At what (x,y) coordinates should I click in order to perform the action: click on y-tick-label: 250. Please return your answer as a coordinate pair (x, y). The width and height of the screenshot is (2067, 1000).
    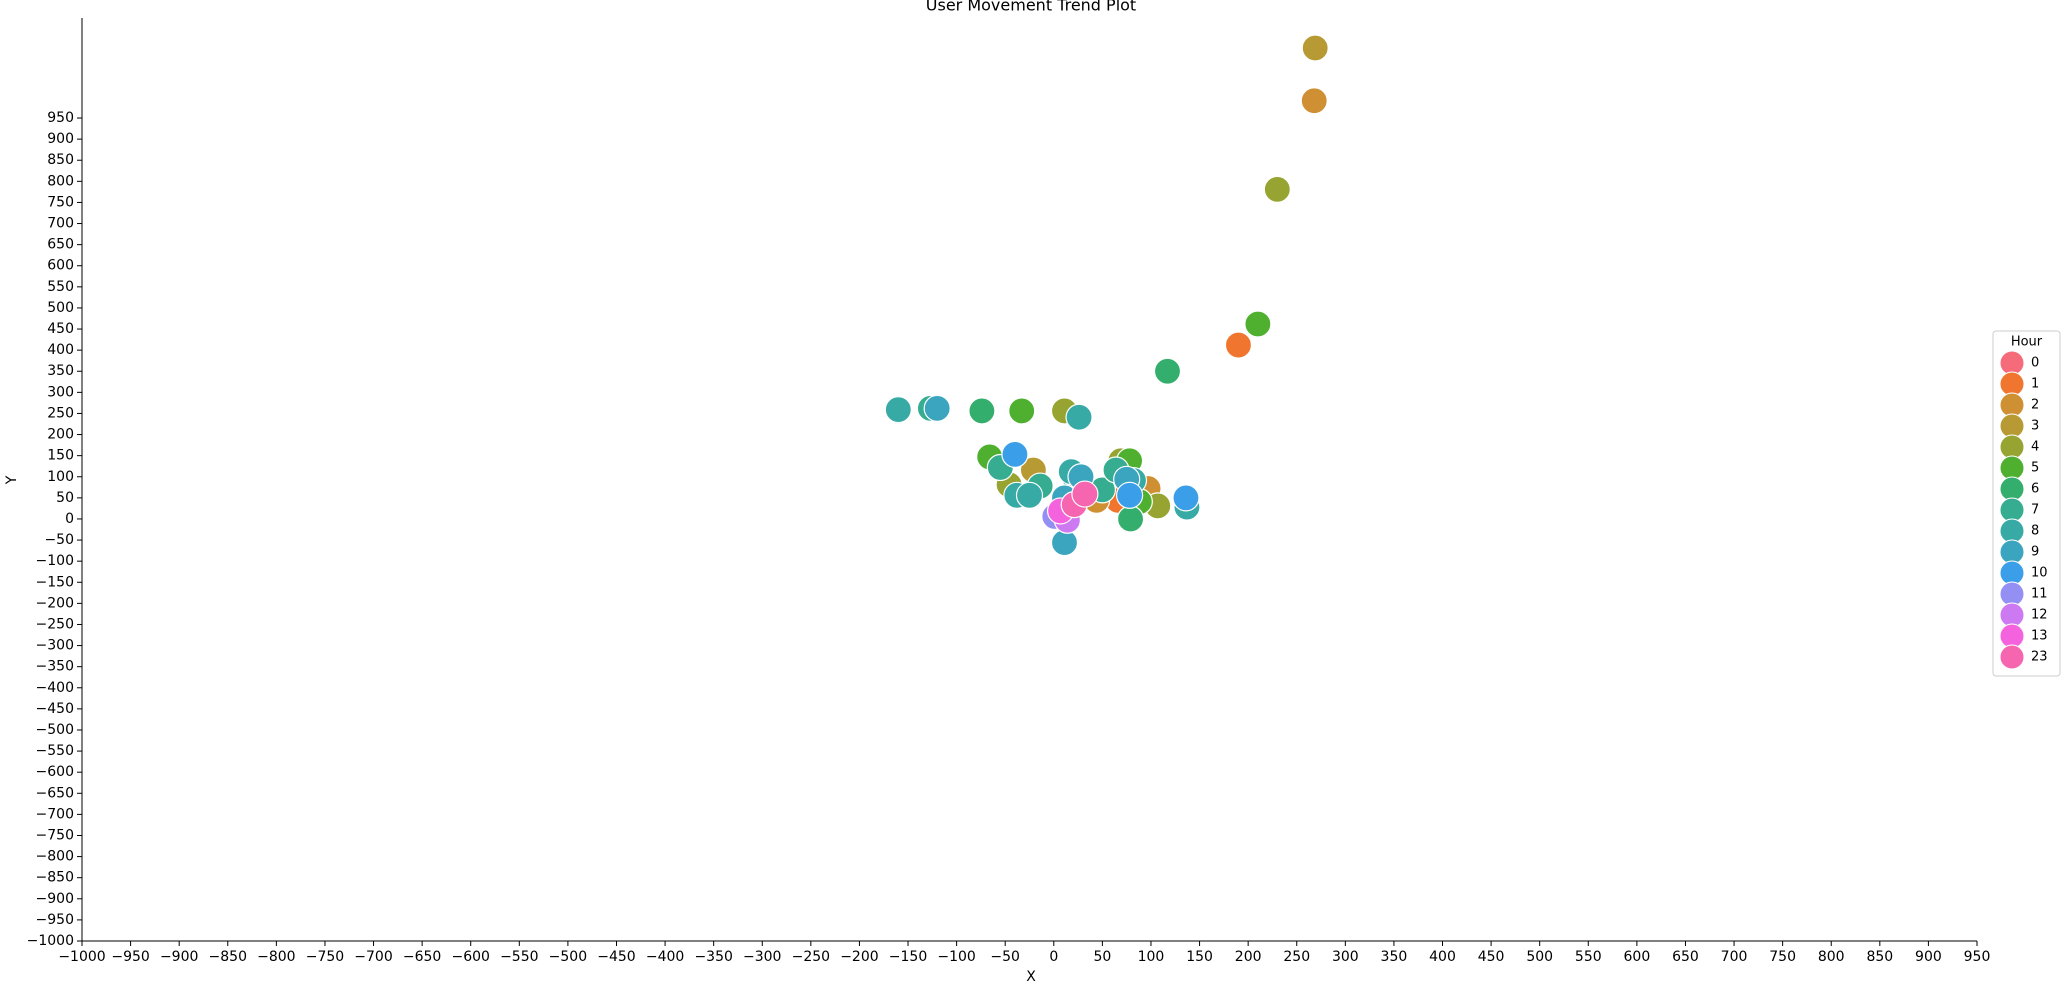
    Looking at the image, I should click on (60, 413).